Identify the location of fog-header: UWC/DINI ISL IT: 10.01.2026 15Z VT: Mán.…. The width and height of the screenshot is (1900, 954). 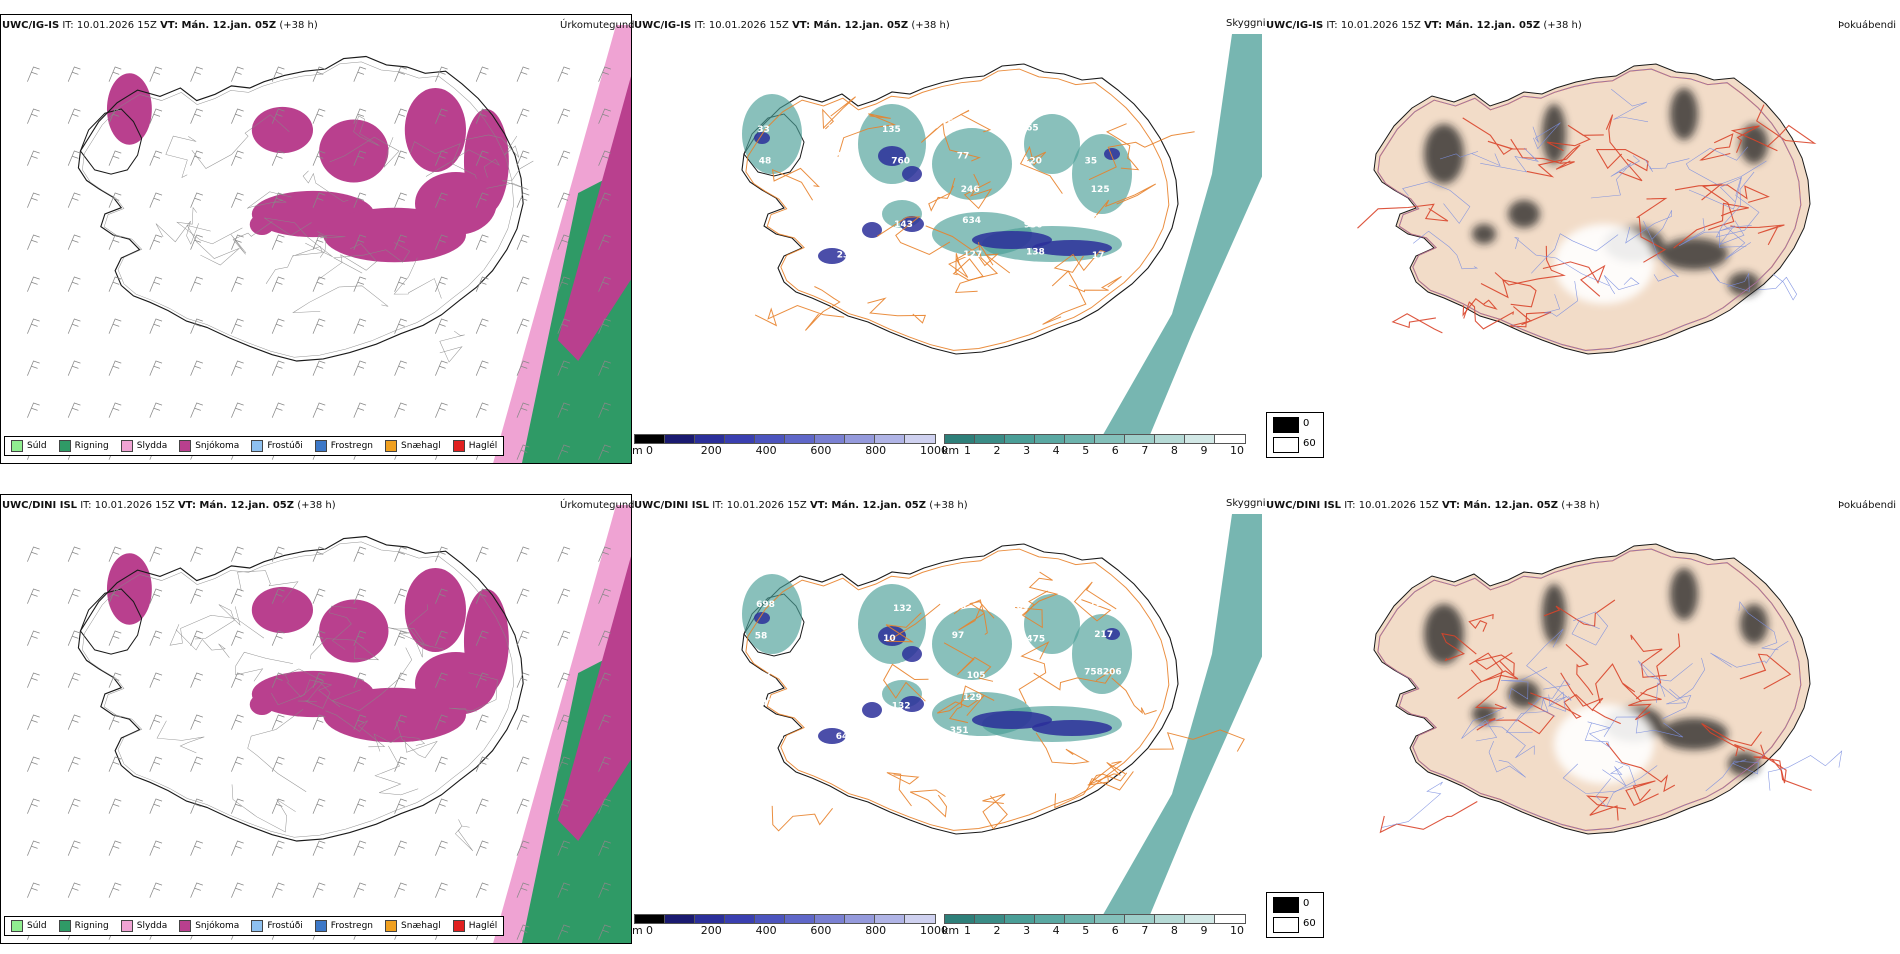
(1433, 505).